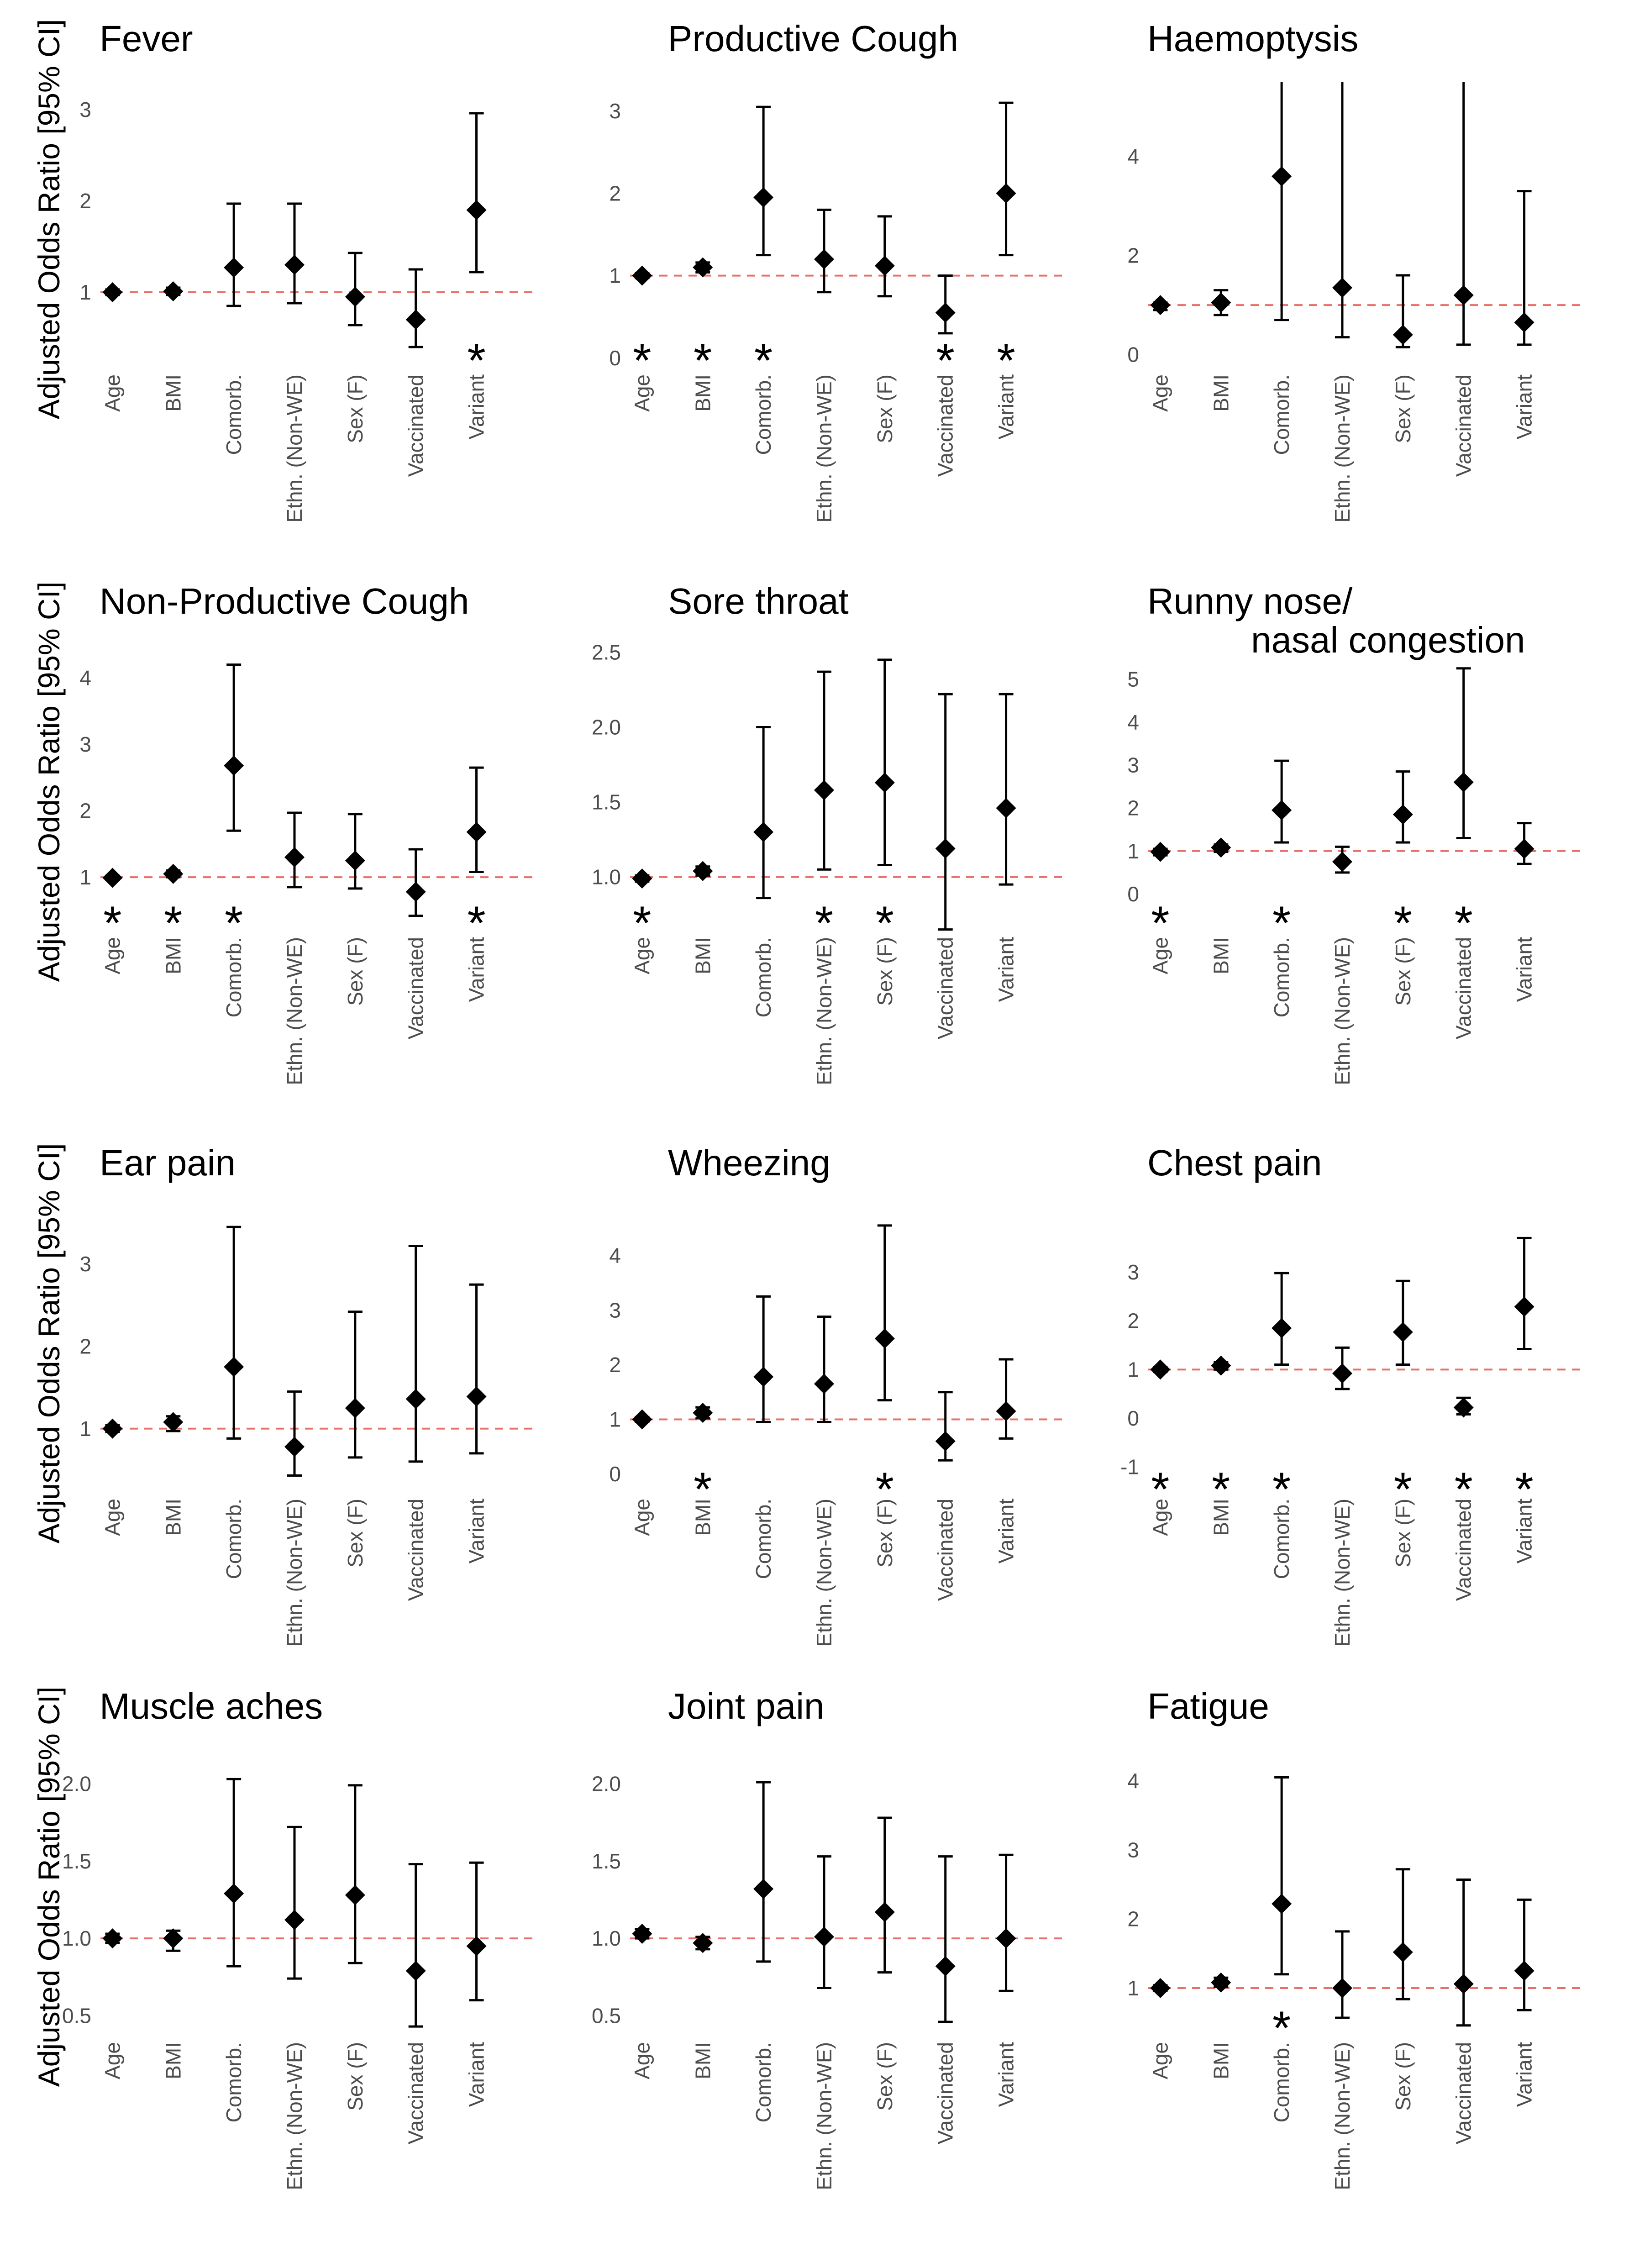 The height and width of the screenshot is (2268, 1629). I want to click on y-tick-label: 5, so click(1133, 679).